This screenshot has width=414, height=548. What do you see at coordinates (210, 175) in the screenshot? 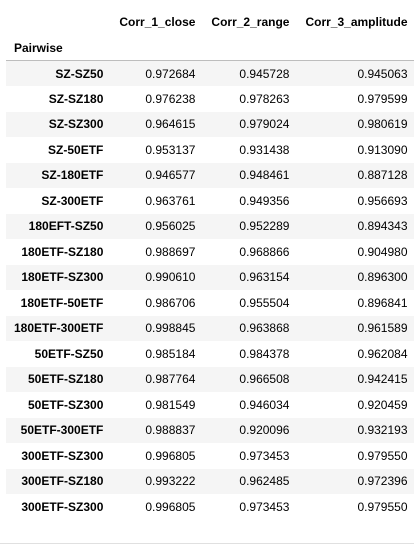
I see `table-row: SZ-180ETF 0.946577 0.948461 0.887128` at bounding box center [210, 175].